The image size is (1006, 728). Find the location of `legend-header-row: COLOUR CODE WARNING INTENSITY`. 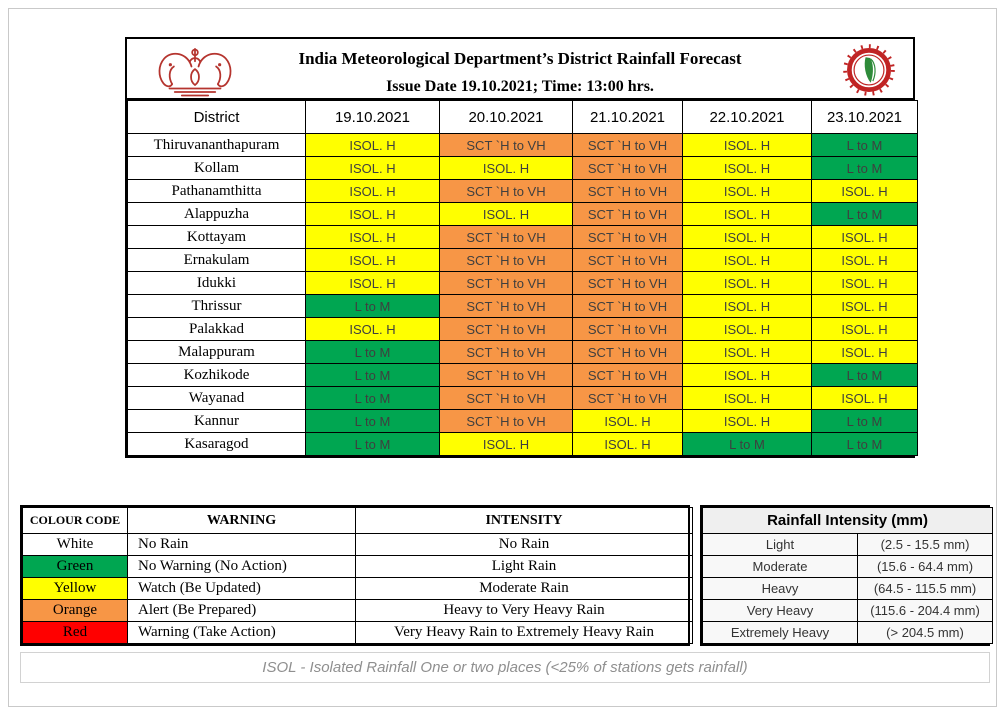

legend-header-row: COLOUR CODE WARNING INTENSITY is located at coordinates (357, 520).